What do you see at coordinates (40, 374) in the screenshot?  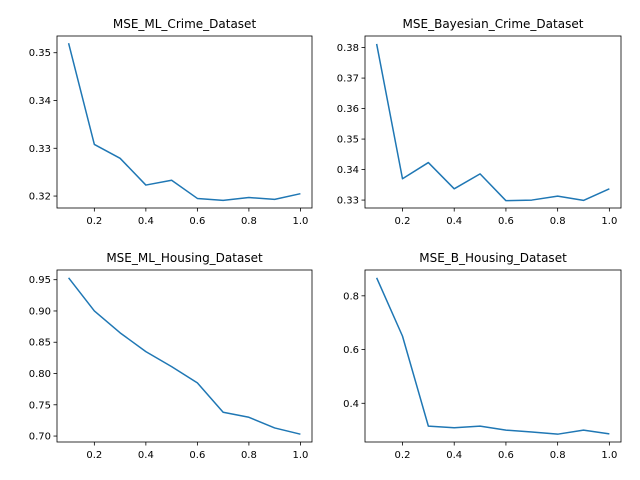 I see `y-tick-label: 0.80` at bounding box center [40, 374].